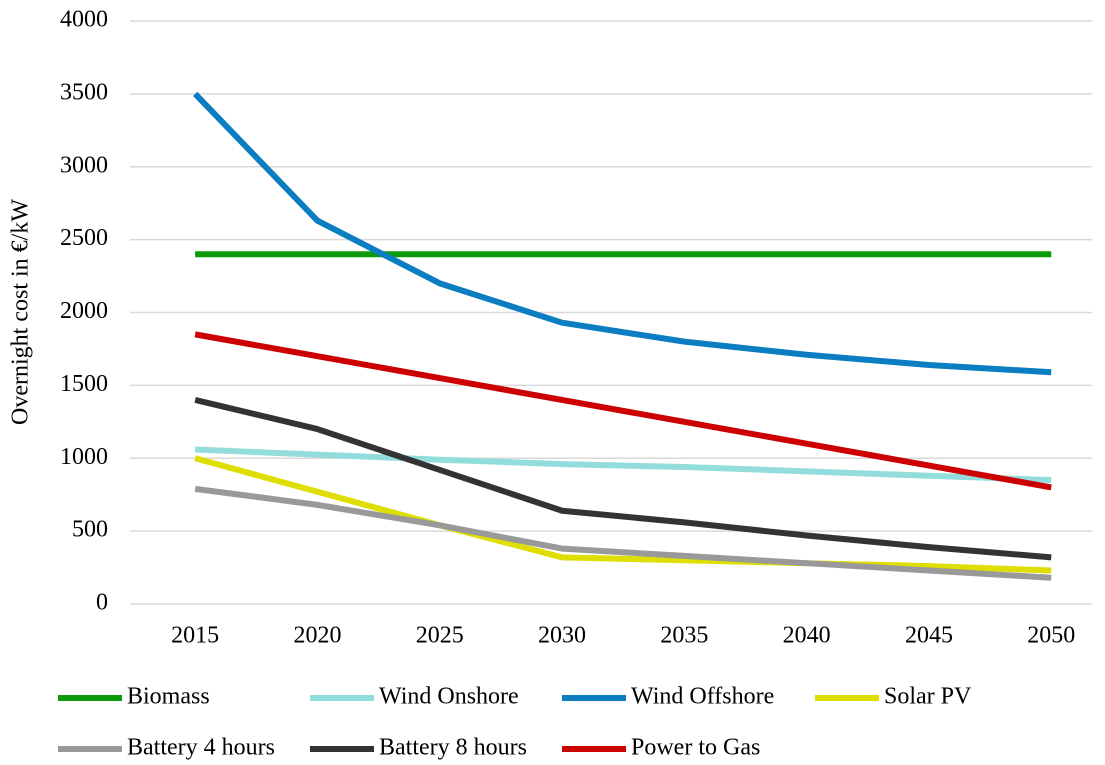  What do you see at coordinates (195, 636) in the screenshot?
I see `x-tick-label: 2015` at bounding box center [195, 636].